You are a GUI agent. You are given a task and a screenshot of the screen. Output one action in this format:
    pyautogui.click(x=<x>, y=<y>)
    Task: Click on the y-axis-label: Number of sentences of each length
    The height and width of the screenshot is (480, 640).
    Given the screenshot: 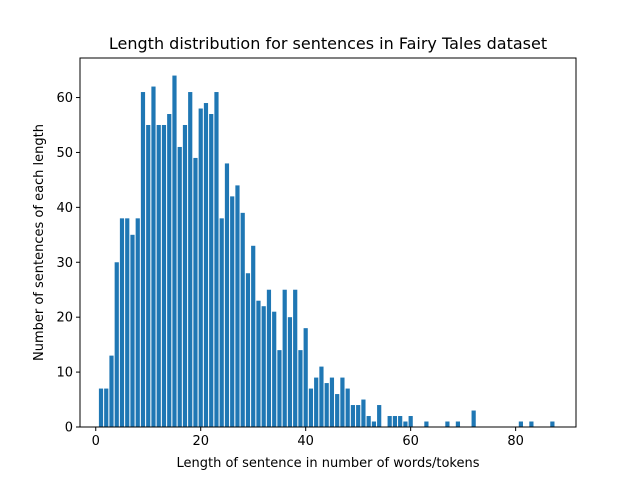 What is the action you would take?
    pyautogui.click(x=39, y=242)
    